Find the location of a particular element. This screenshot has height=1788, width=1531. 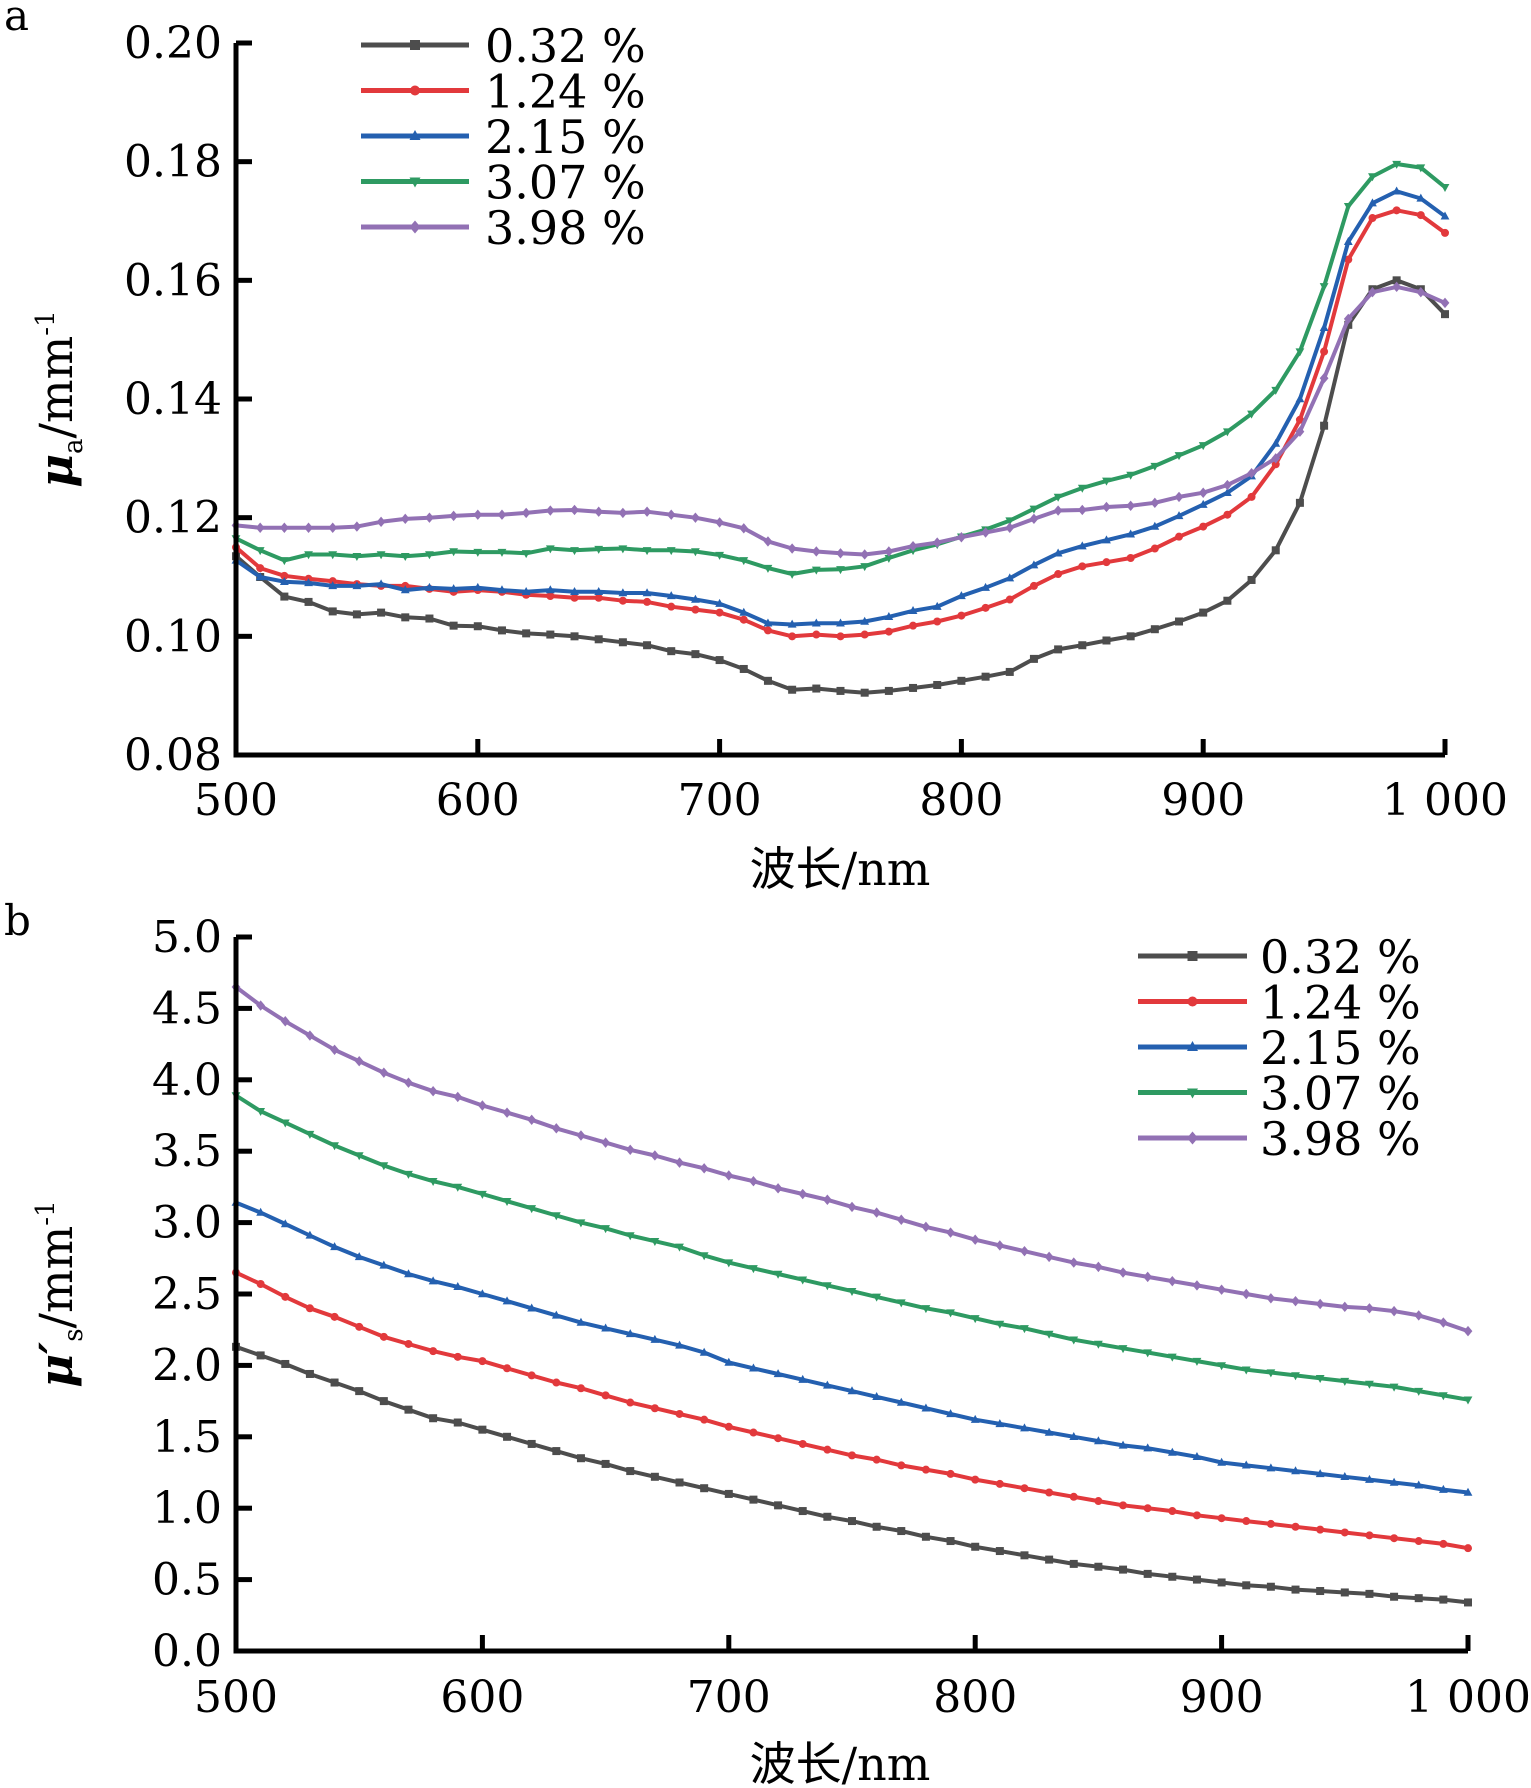

x-tick-label: 900 is located at coordinates (1203, 800).